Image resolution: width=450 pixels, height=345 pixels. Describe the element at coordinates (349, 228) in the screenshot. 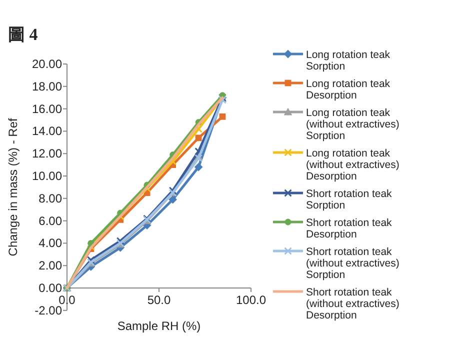

I see `legend-label: Short rotation teak Desorption` at that location.